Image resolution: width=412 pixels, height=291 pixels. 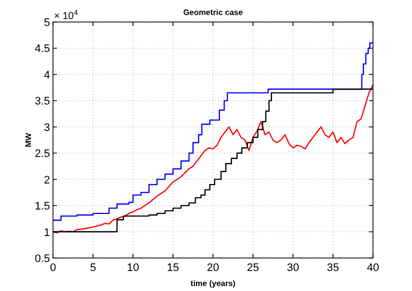 What do you see at coordinates (42, 102) in the screenshot?
I see `y-tick-label: 3.5` at bounding box center [42, 102].